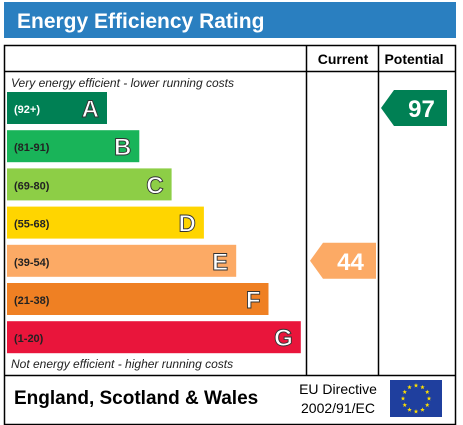 This screenshot has height=425, width=463. I want to click on band-letter: F, so click(253, 300).